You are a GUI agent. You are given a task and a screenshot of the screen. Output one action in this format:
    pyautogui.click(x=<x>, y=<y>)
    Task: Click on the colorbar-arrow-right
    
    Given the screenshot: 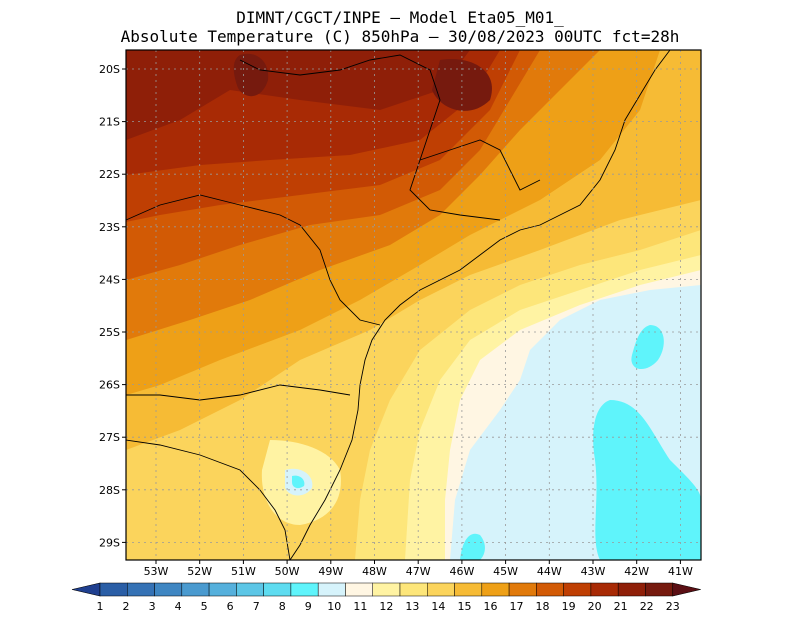 What is the action you would take?
    pyautogui.click(x=686, y=589)
    